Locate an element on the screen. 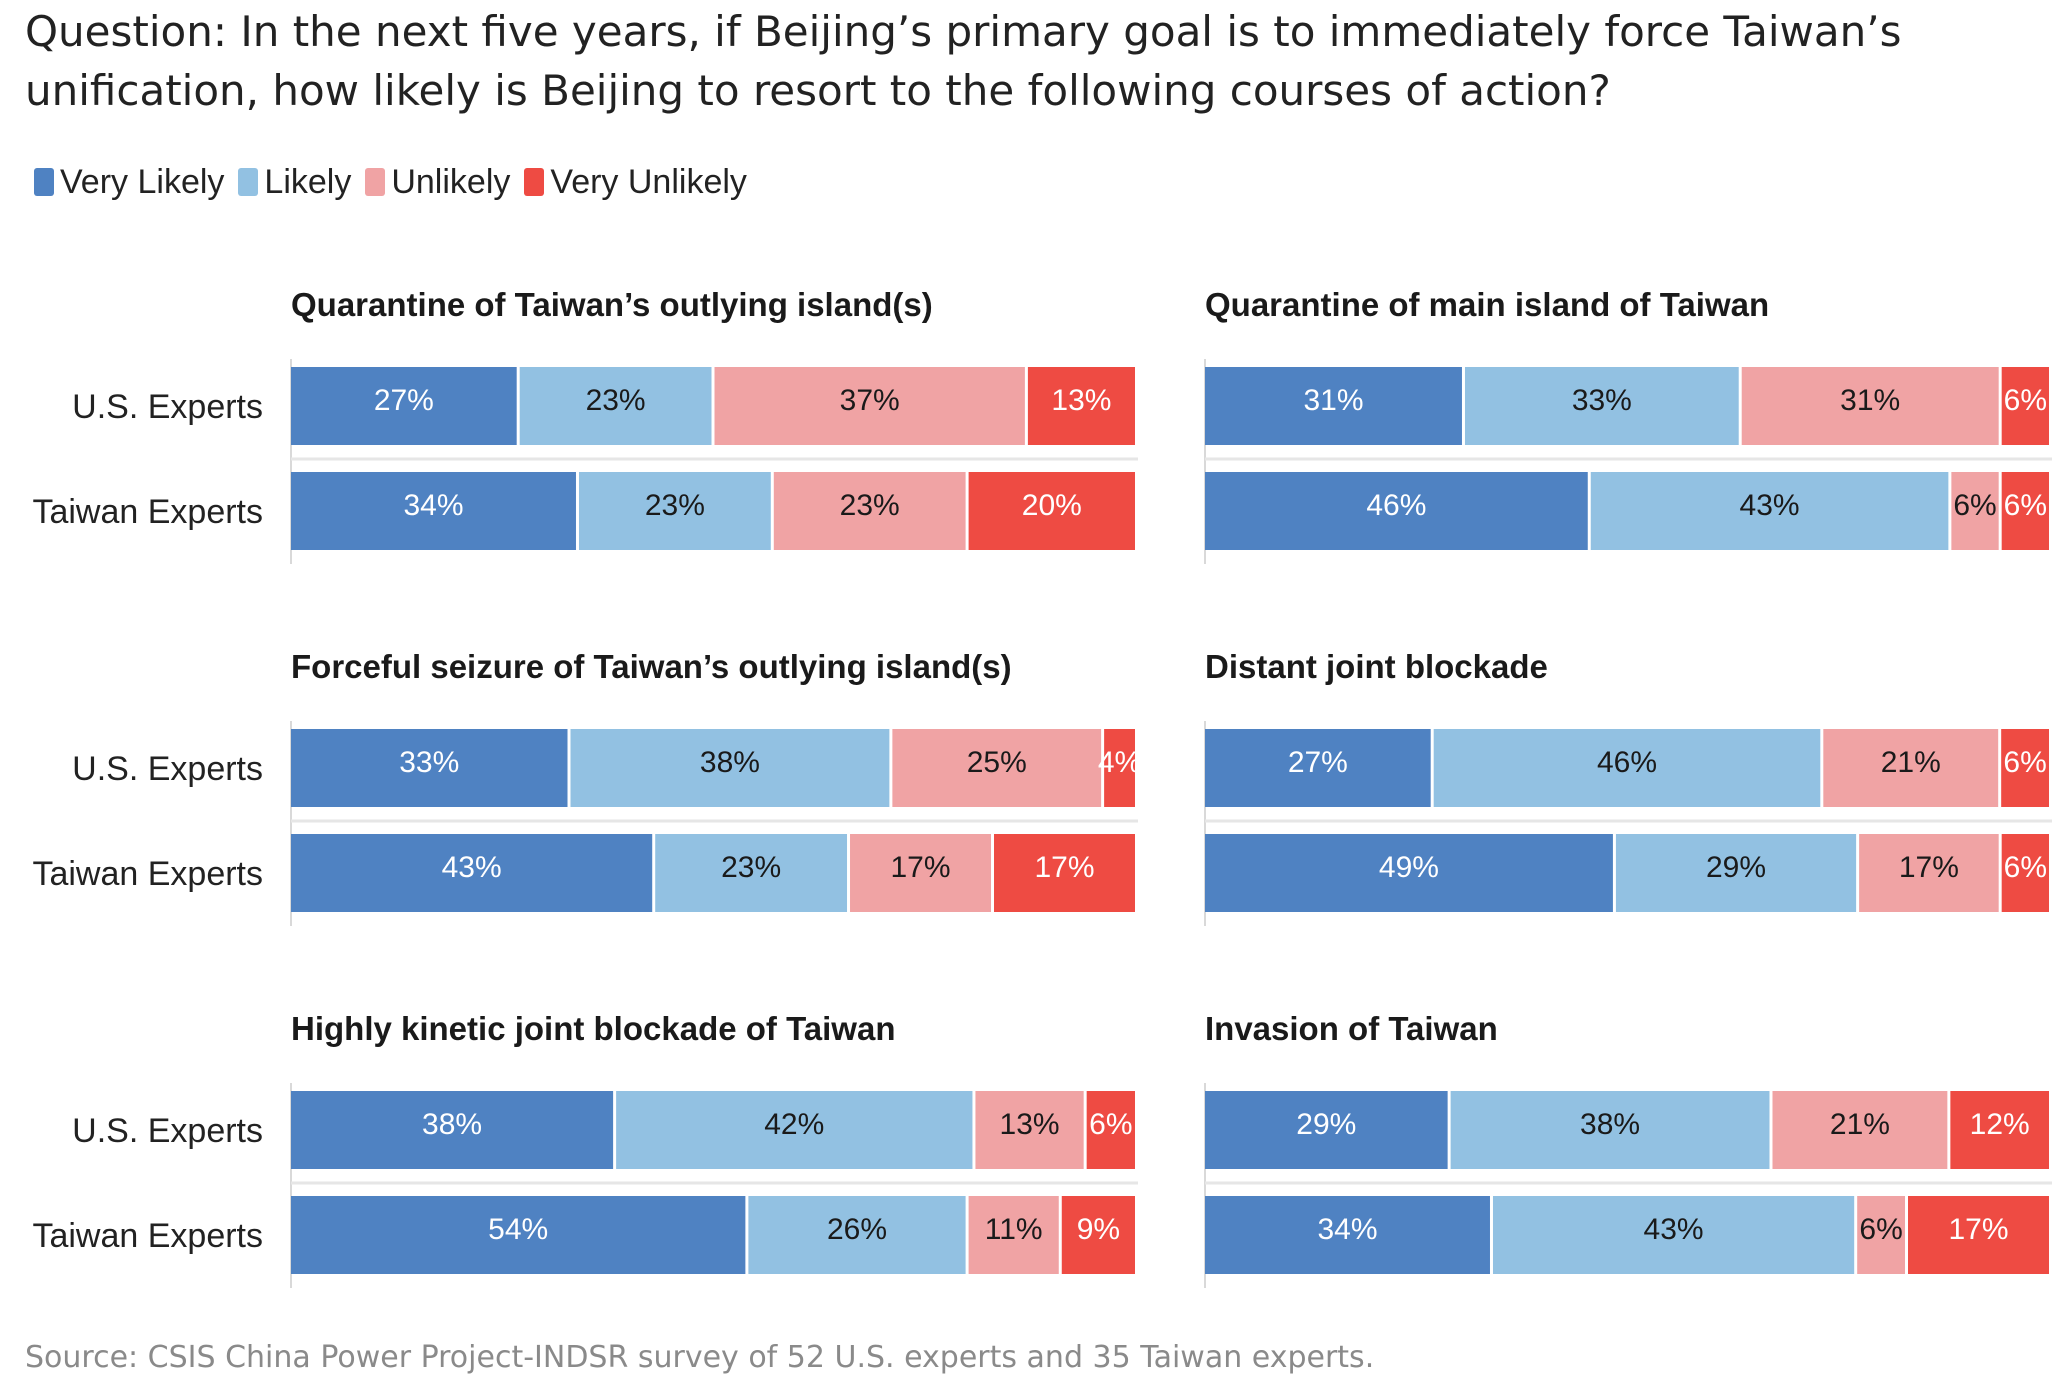 The width and height of the screenshot is (2060, 1380). data-label-taiwan-experts-very-unlikely: 9% is located at coordinates (1098, 1229).